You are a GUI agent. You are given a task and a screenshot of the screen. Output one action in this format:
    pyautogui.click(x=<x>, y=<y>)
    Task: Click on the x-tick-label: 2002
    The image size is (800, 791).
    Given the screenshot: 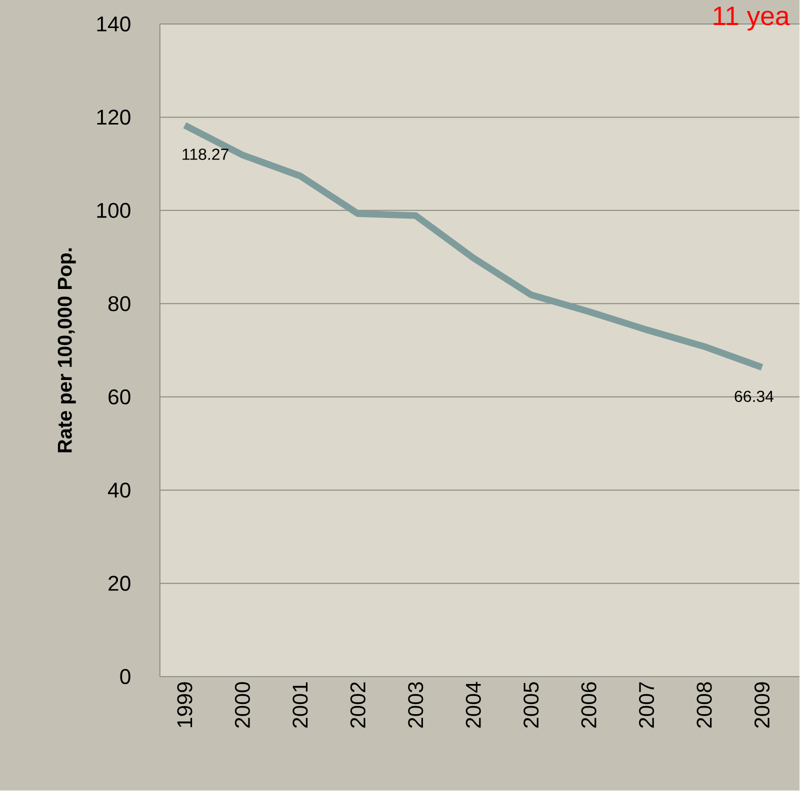 What is the action you would take?
    pyautogui.click(x=358, y=705)
    